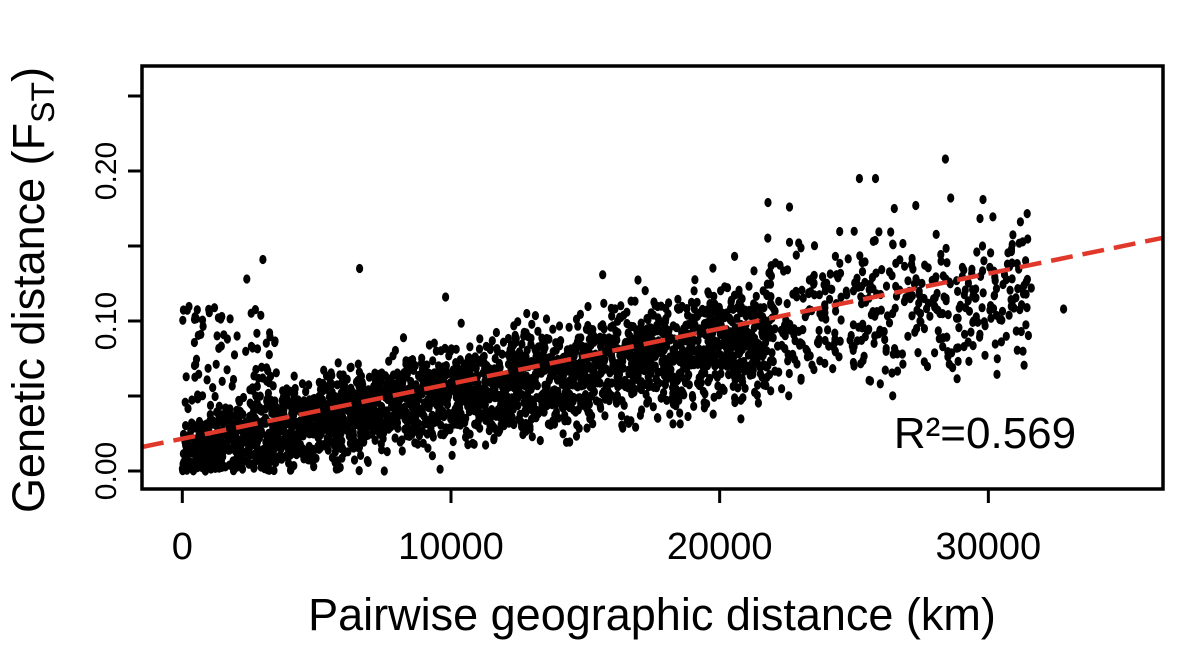  What do you see at coordinates (106, 321) in the screenshot?
I see `y-tick-label: 0.10` at bounding box center [106, 321].